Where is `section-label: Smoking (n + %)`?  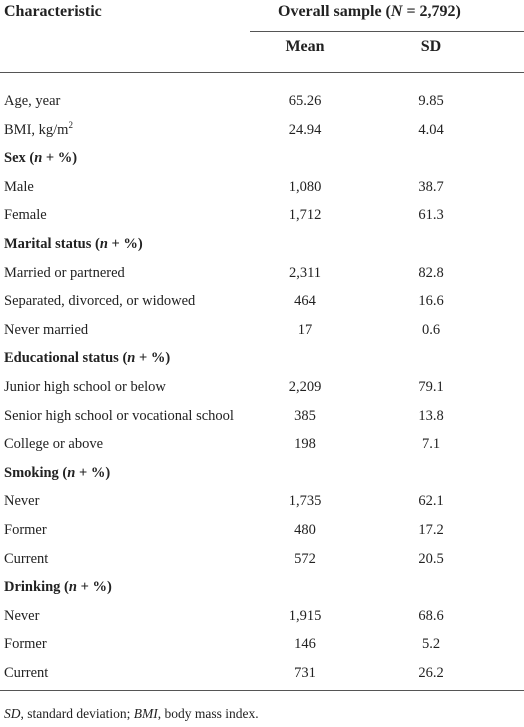 section-label: Smoking (n + %) is located at coordinates (57, 473).